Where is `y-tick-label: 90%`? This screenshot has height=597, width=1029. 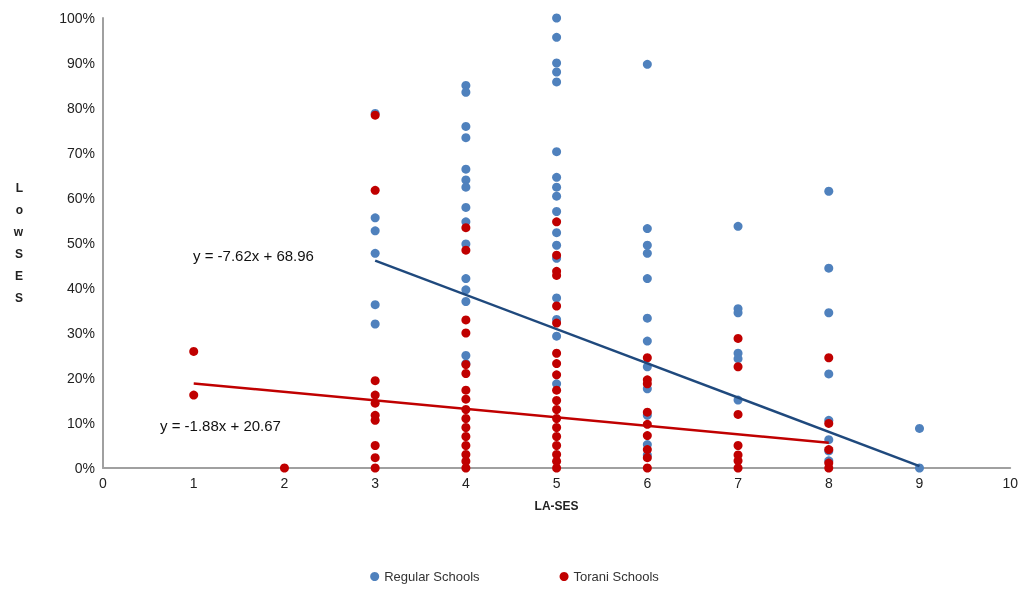 y-tick-label: 90% is located at coordinates (80, 63).